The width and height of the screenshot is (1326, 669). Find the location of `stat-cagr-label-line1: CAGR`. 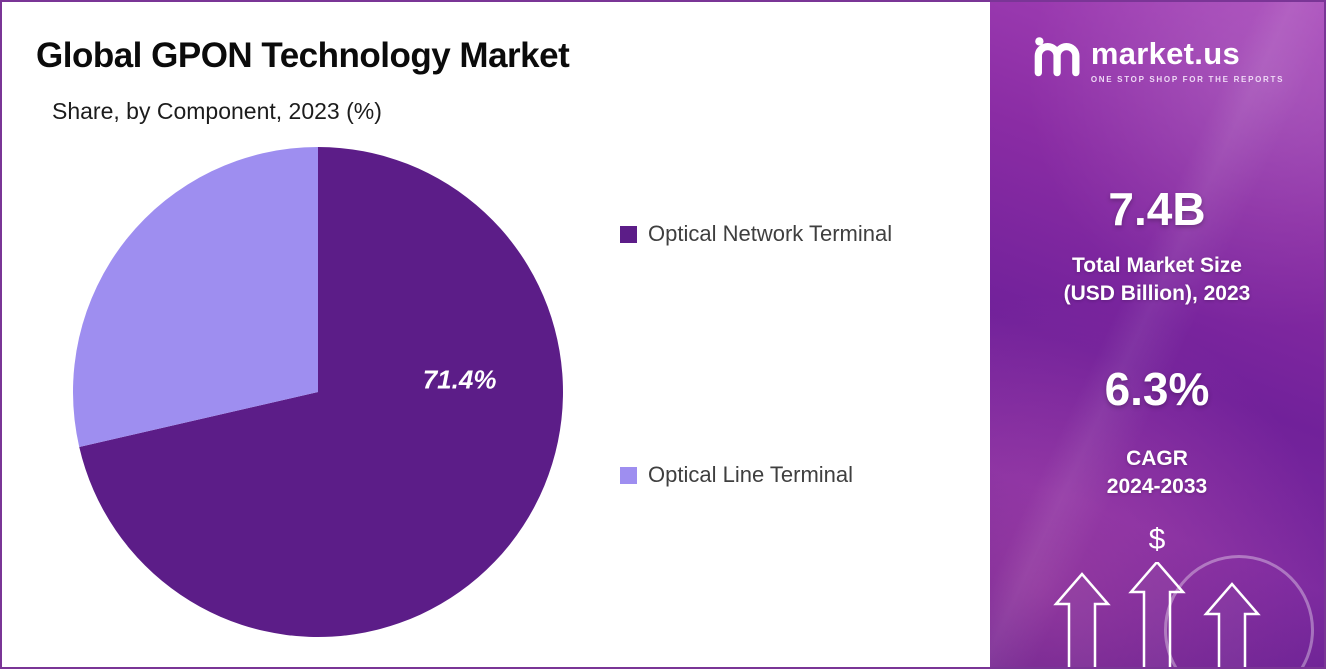

stat-cagr-label-line1: CAGR is located at coordinates (1157, 458).